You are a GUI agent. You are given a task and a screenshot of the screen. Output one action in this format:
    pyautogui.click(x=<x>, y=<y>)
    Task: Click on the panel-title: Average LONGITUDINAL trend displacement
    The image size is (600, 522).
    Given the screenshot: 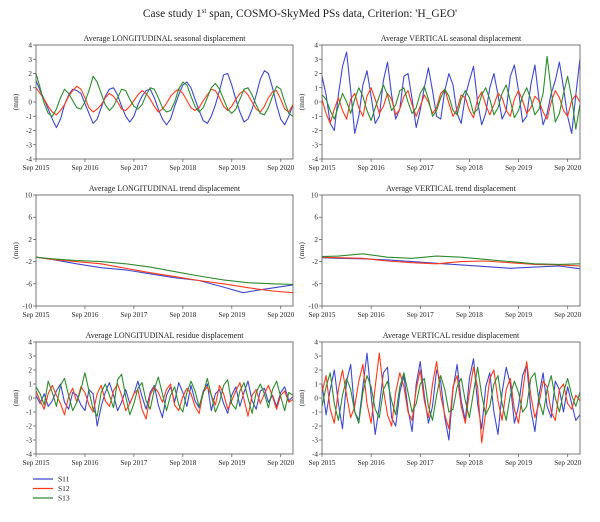 What is the action you would take?
    pyautogui.click(x=165, y=188)
    